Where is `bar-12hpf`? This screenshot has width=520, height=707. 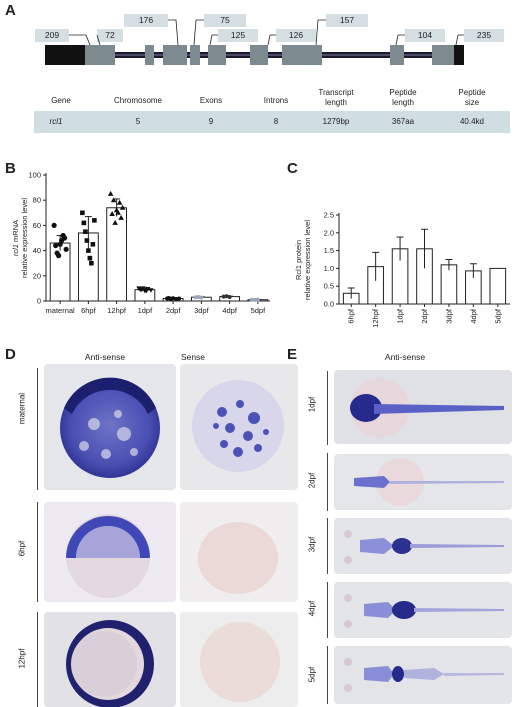
bar-12hpf is located at coordinates (117, 254).